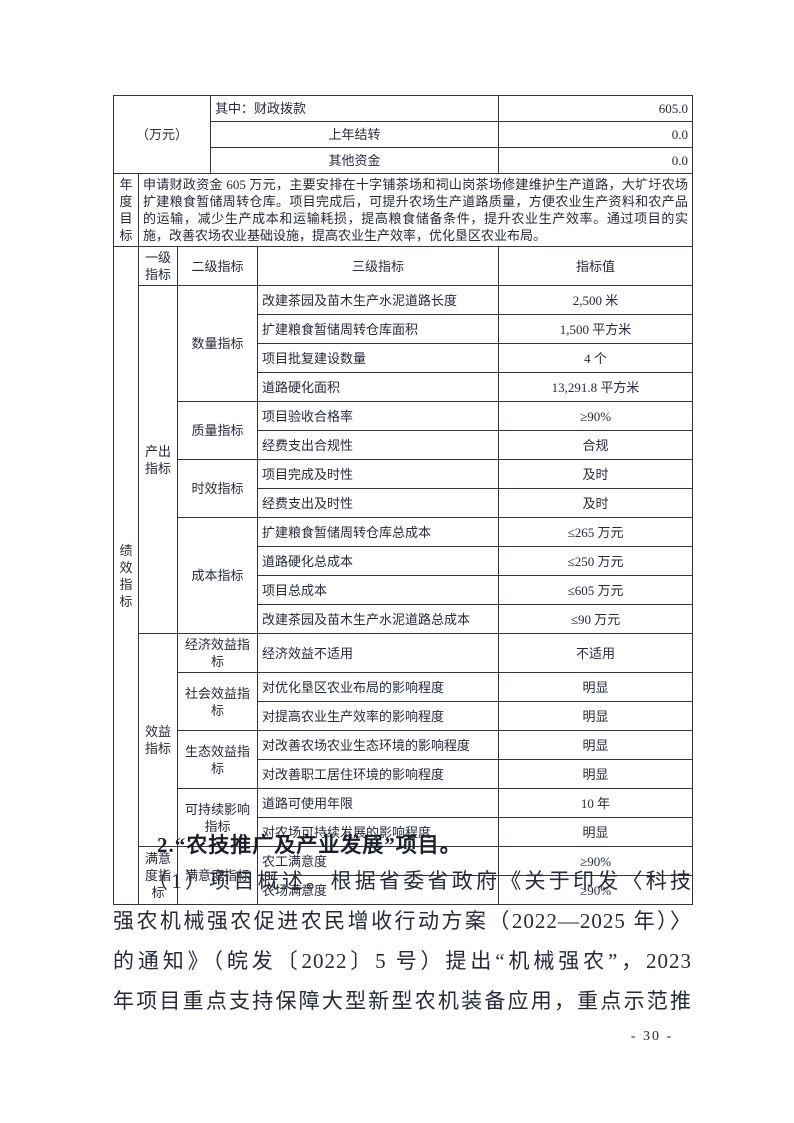 The image size is (794, 1123). Describe the element at coordinates (162, 134) in the screenshot. I see `funding-unit-label: （万元）` at that location.